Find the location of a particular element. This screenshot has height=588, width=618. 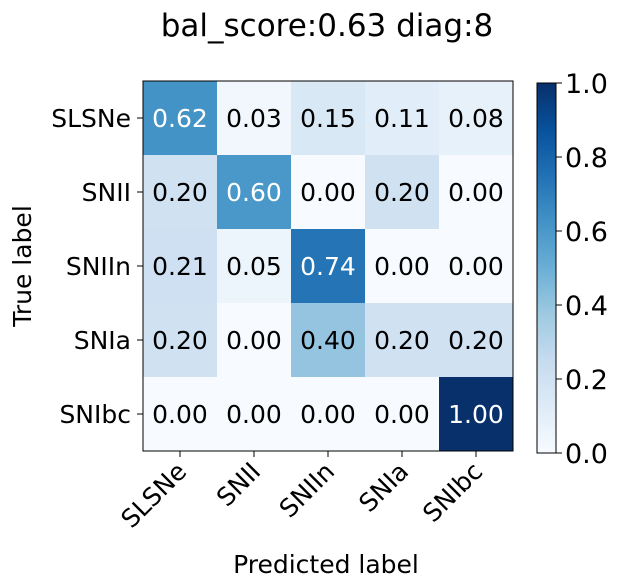

colorbar is located at coordinates (546, 268).